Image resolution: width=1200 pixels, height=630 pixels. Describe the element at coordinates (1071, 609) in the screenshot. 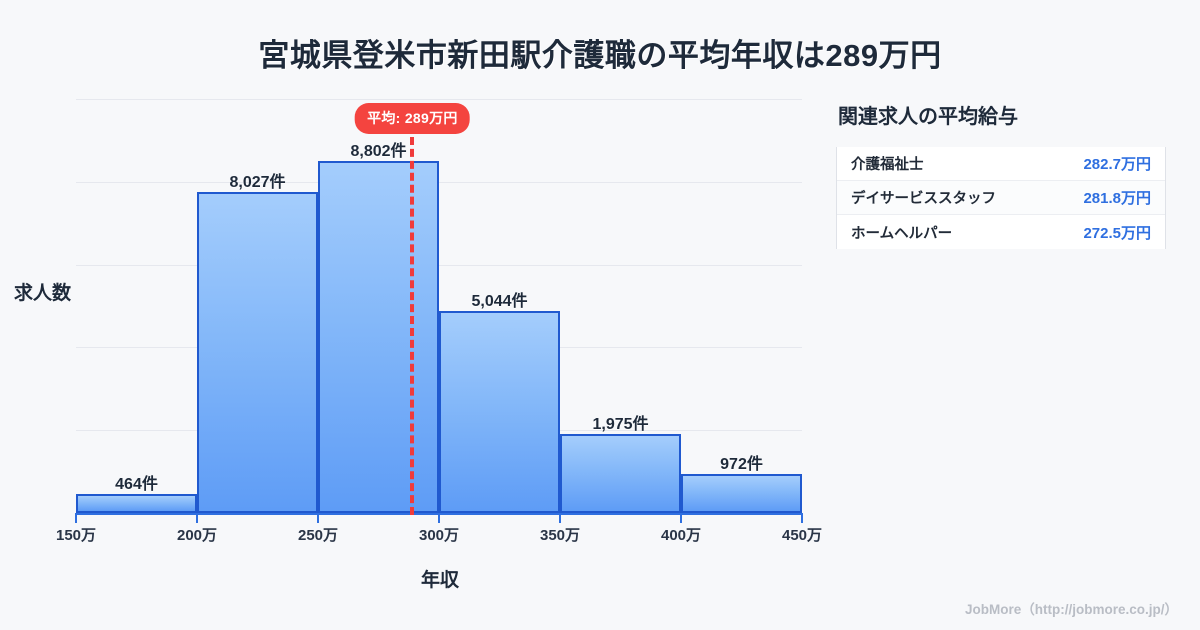

I see `footer-credit: JobMore（http://jobmore.co.jp/）` at that location.